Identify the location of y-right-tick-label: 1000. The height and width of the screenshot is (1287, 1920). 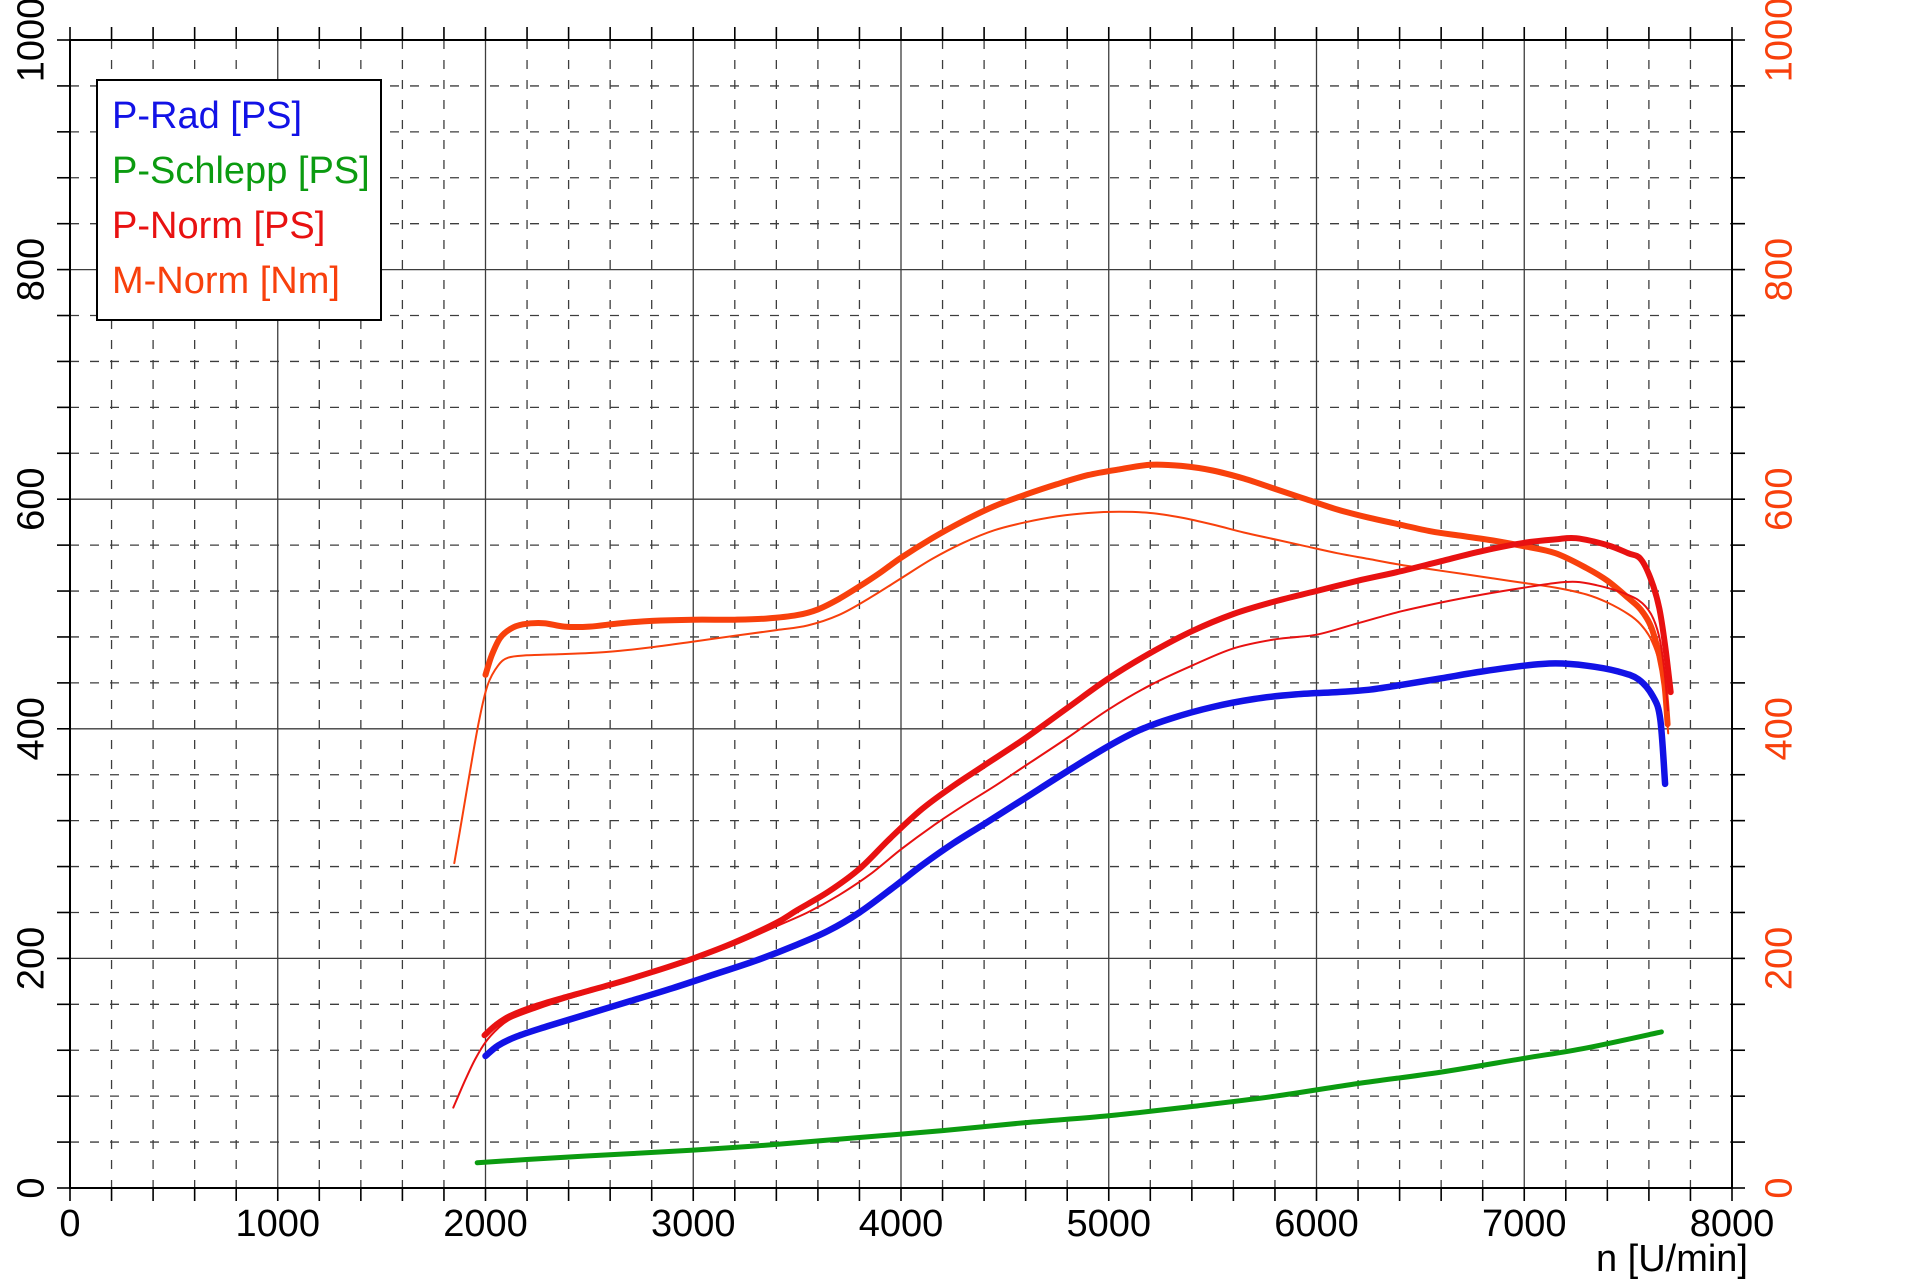
(1779, 41).